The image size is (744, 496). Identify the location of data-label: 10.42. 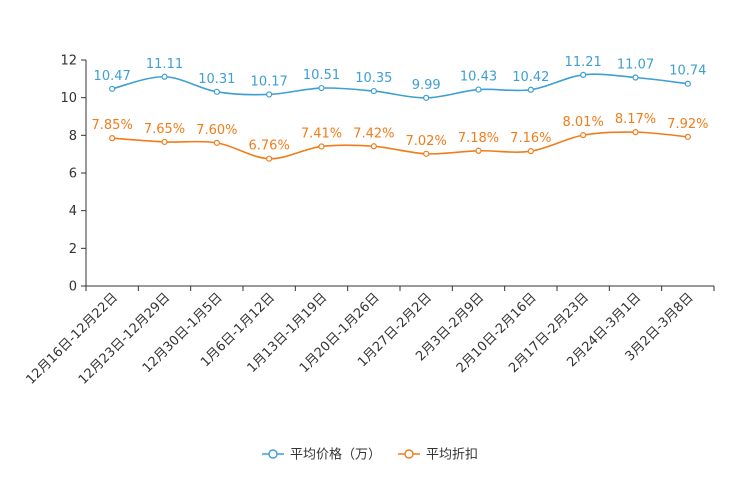
(530, 77).